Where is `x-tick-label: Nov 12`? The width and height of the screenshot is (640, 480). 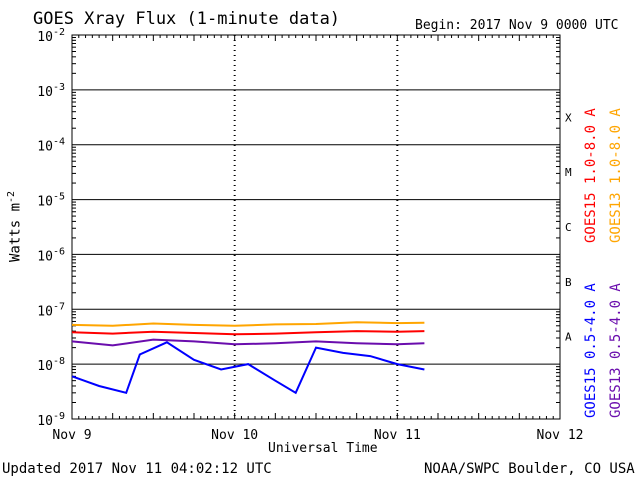
x-tick-label: Nov 12 is located at coordinates (560, 435).